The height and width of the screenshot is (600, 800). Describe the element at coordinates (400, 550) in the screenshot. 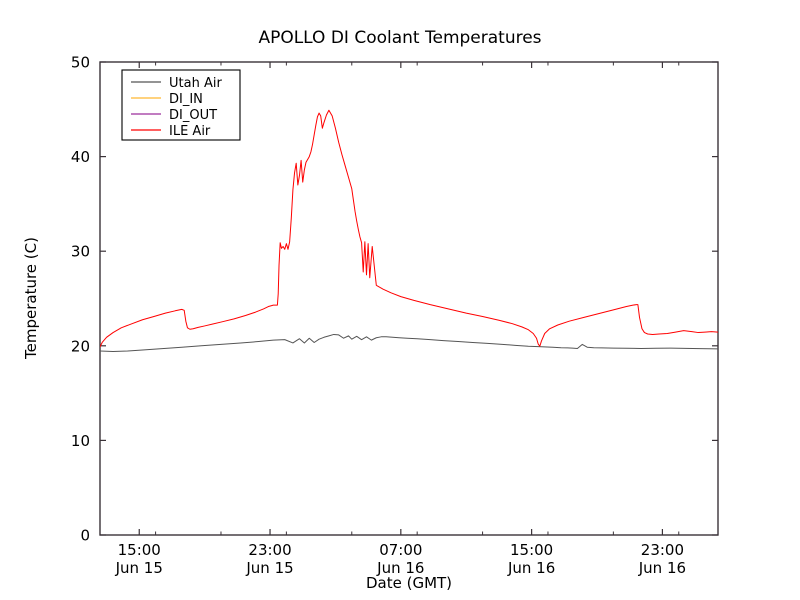

I see `x-tick-label-time: 07:00` at that location.